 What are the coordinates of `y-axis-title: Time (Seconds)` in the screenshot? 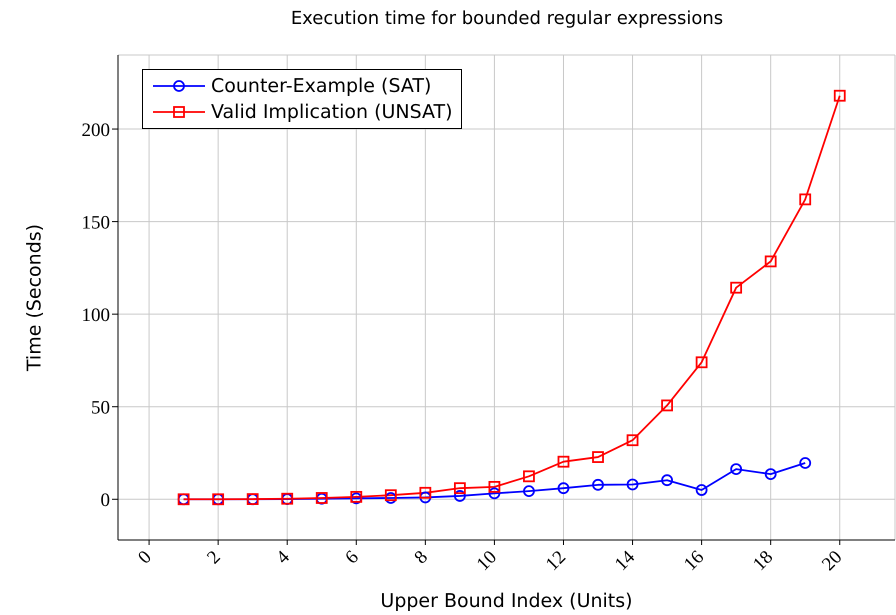 It's located at (35, 298).